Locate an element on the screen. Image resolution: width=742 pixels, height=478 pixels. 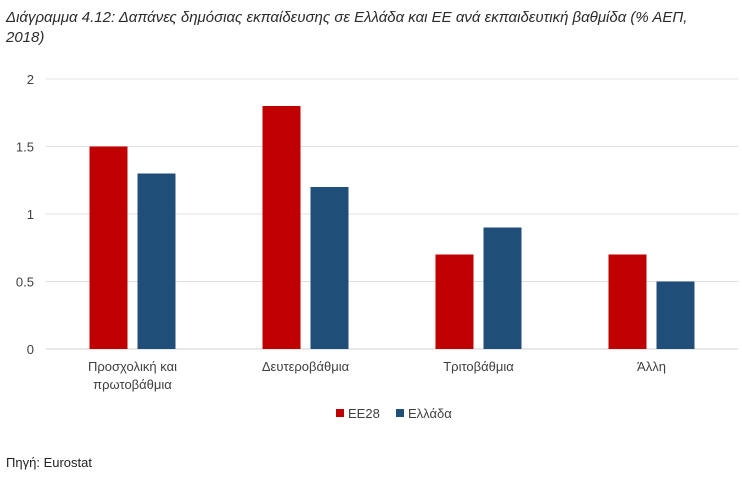
y-tick-label: 2 is located at coordinates (30, 79).